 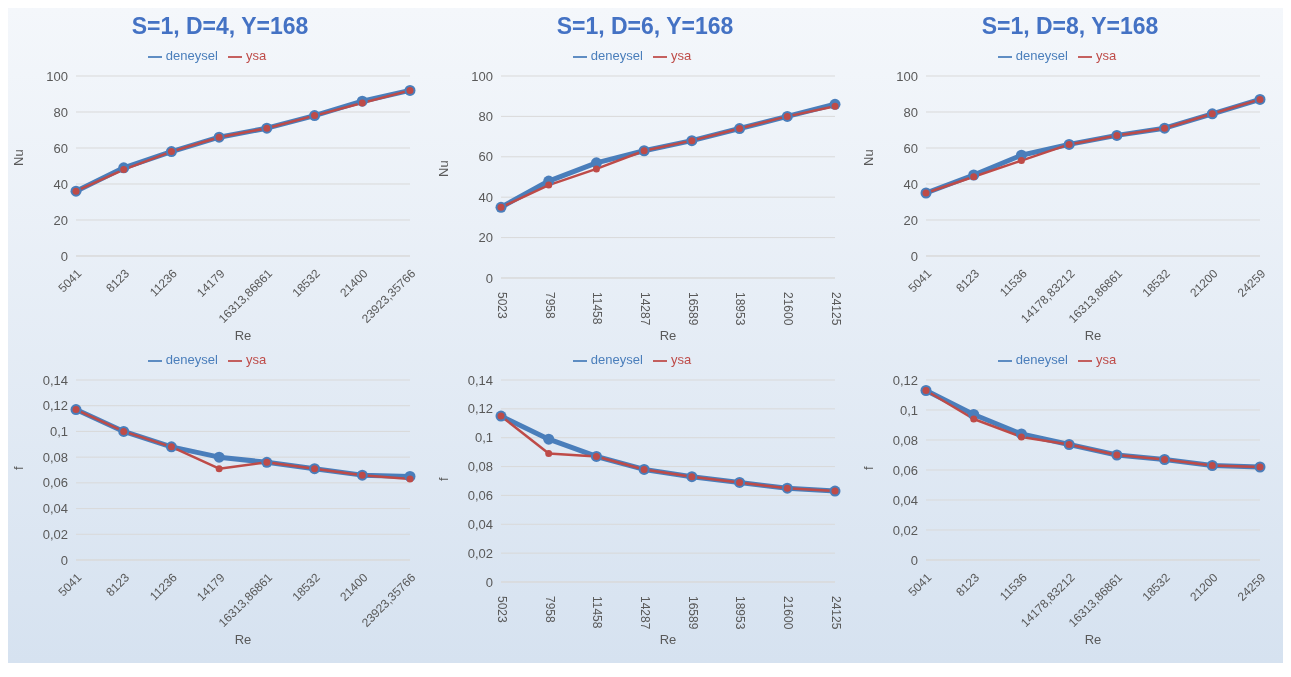 What do you see at coordinates (1070, 26) in the screenshot?
I see `chart-title: S=1, D=8, Y=168` at bounding box center [1070, 26].